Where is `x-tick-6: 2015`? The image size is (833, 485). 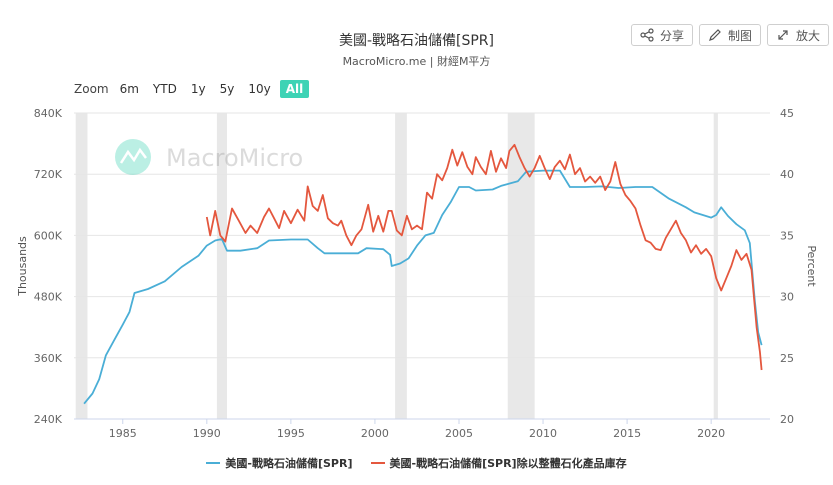 x-tick-6: 2015 is located at coordinates (627, 433).